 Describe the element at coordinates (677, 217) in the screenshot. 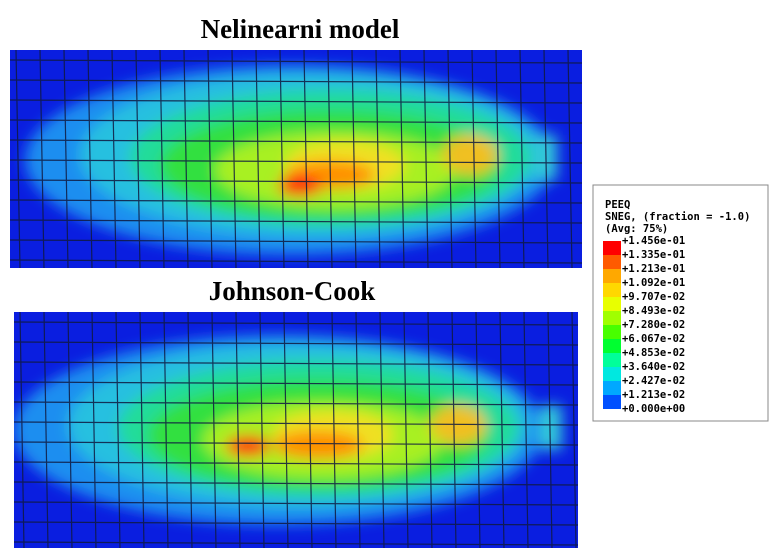

I see `legend-subtitle: SNEG, (fraction = -1.0)` at that location.